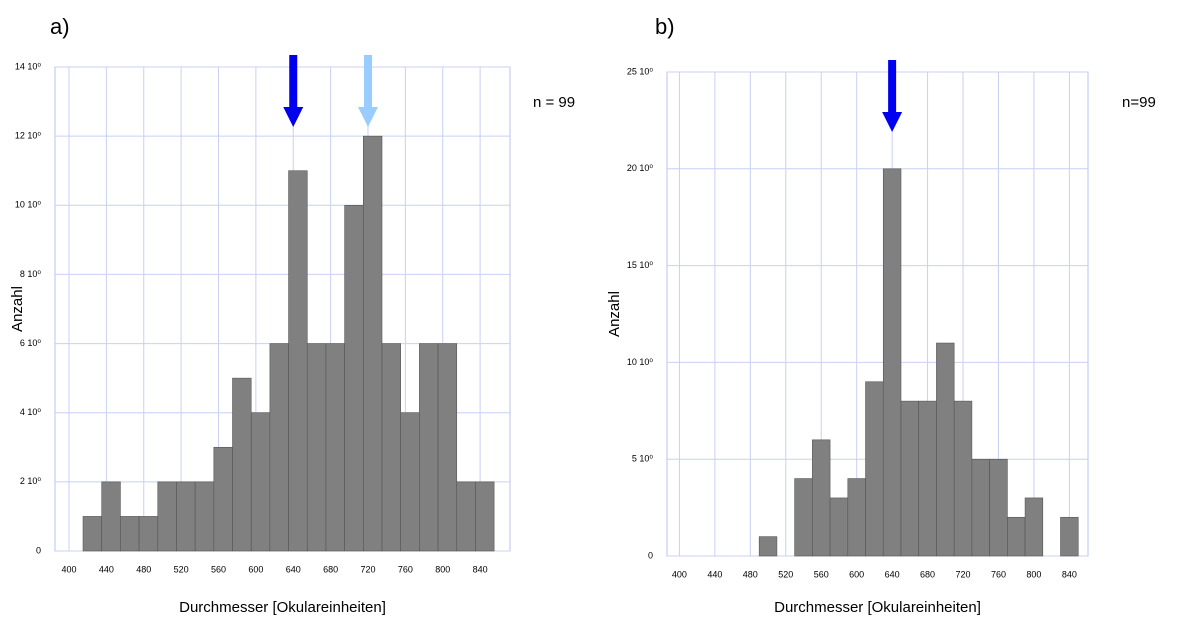  Describe the element at coordinates (28, 66) in the screenshot. I see `y-tick-label: 14 10⁰` at that location.